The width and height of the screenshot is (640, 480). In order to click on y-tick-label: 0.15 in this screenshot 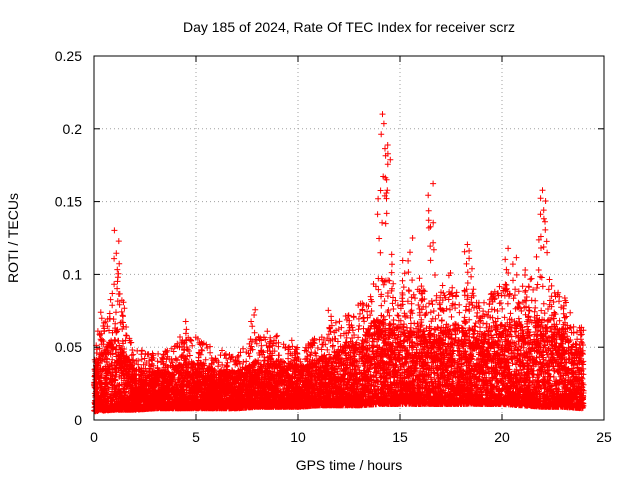, I will do `click(68, 202)`.